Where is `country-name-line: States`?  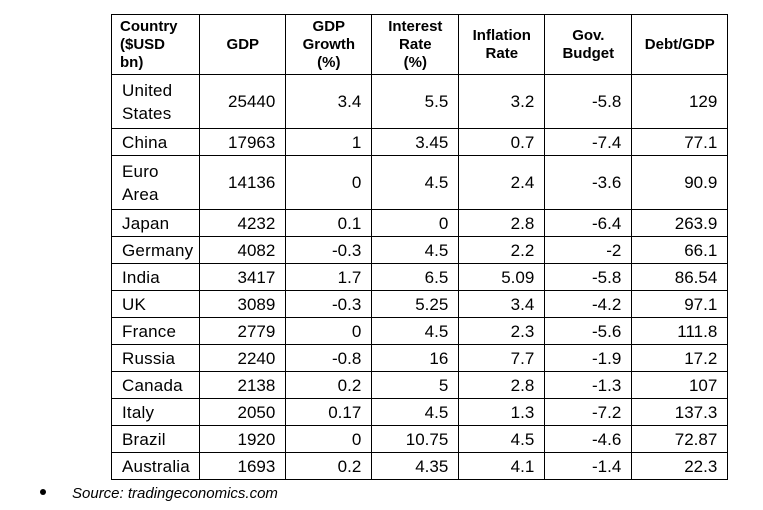 country-name-line: States is located at coordinates (147, 113).